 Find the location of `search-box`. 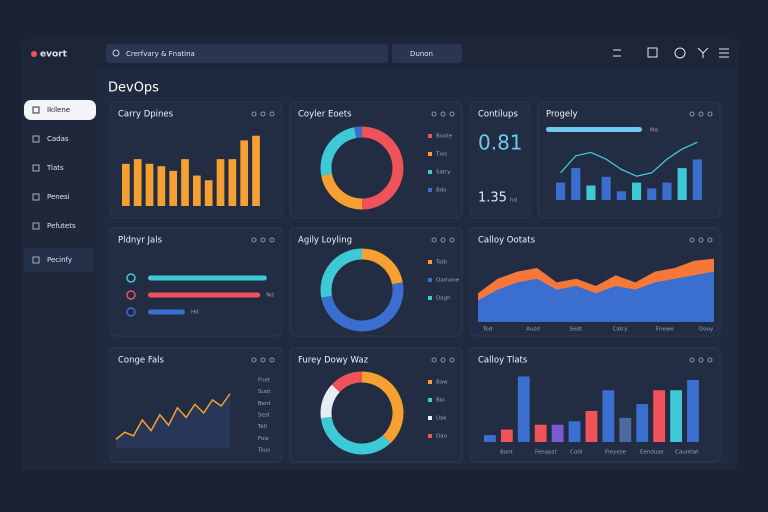

search-box is located at coordinates (247, 53).